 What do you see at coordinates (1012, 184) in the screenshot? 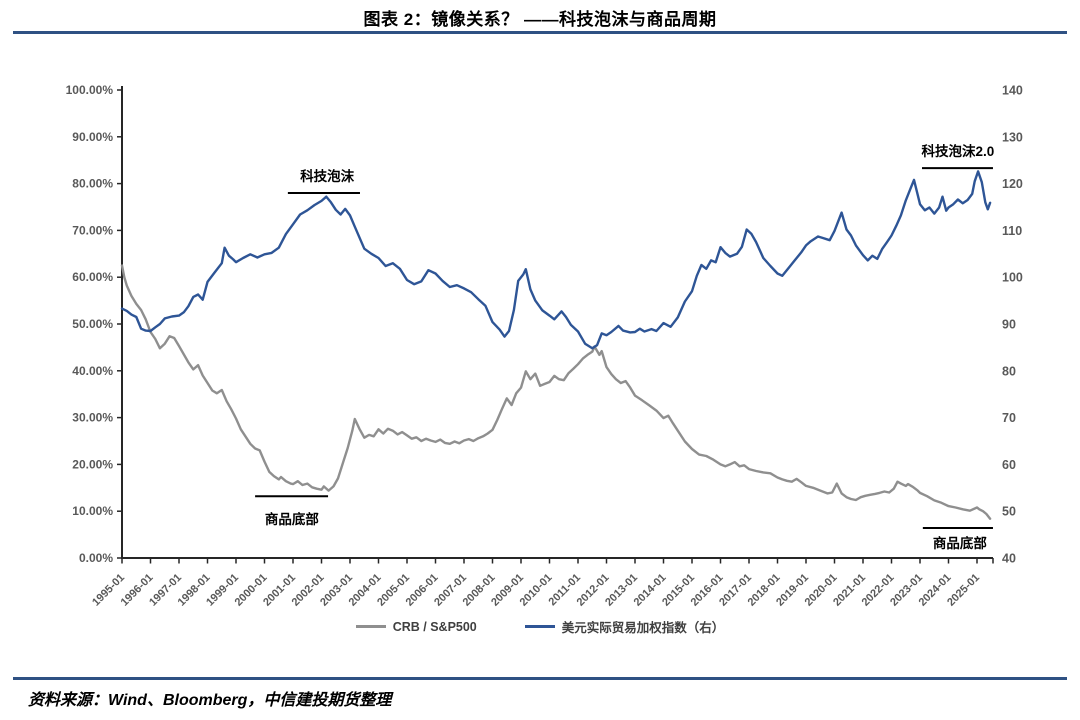
I see `right-axis-tick-label: 120` at bounding box center [1012, 184].